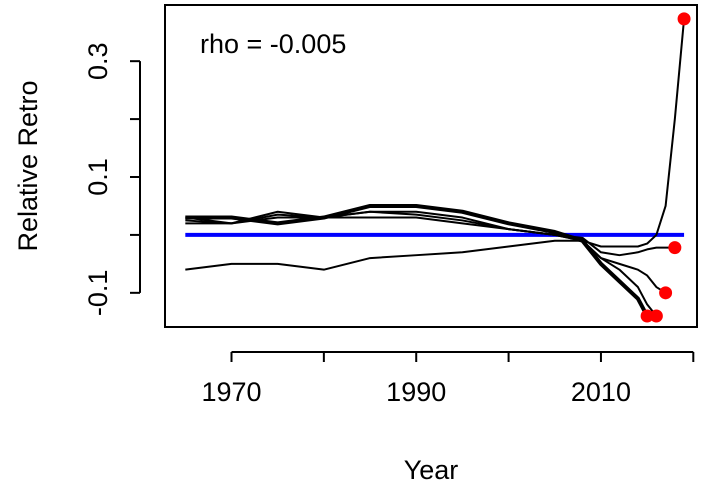  I want to click on x-tick-label: 2010, so click(601, 392).